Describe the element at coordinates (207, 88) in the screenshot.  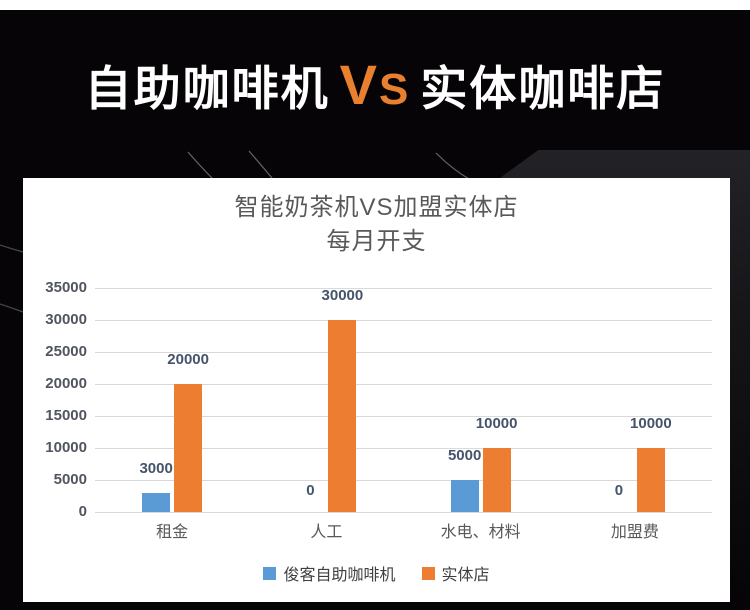
I see `hero-title-left: 自助咖啡机` at that location.